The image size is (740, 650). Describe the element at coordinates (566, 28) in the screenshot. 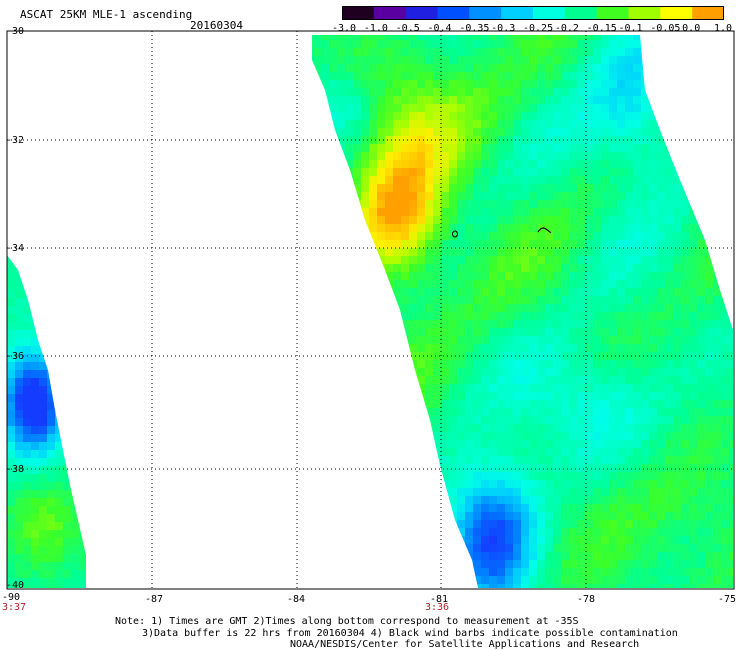

I see `colorbar-label: -0.2` at that location.